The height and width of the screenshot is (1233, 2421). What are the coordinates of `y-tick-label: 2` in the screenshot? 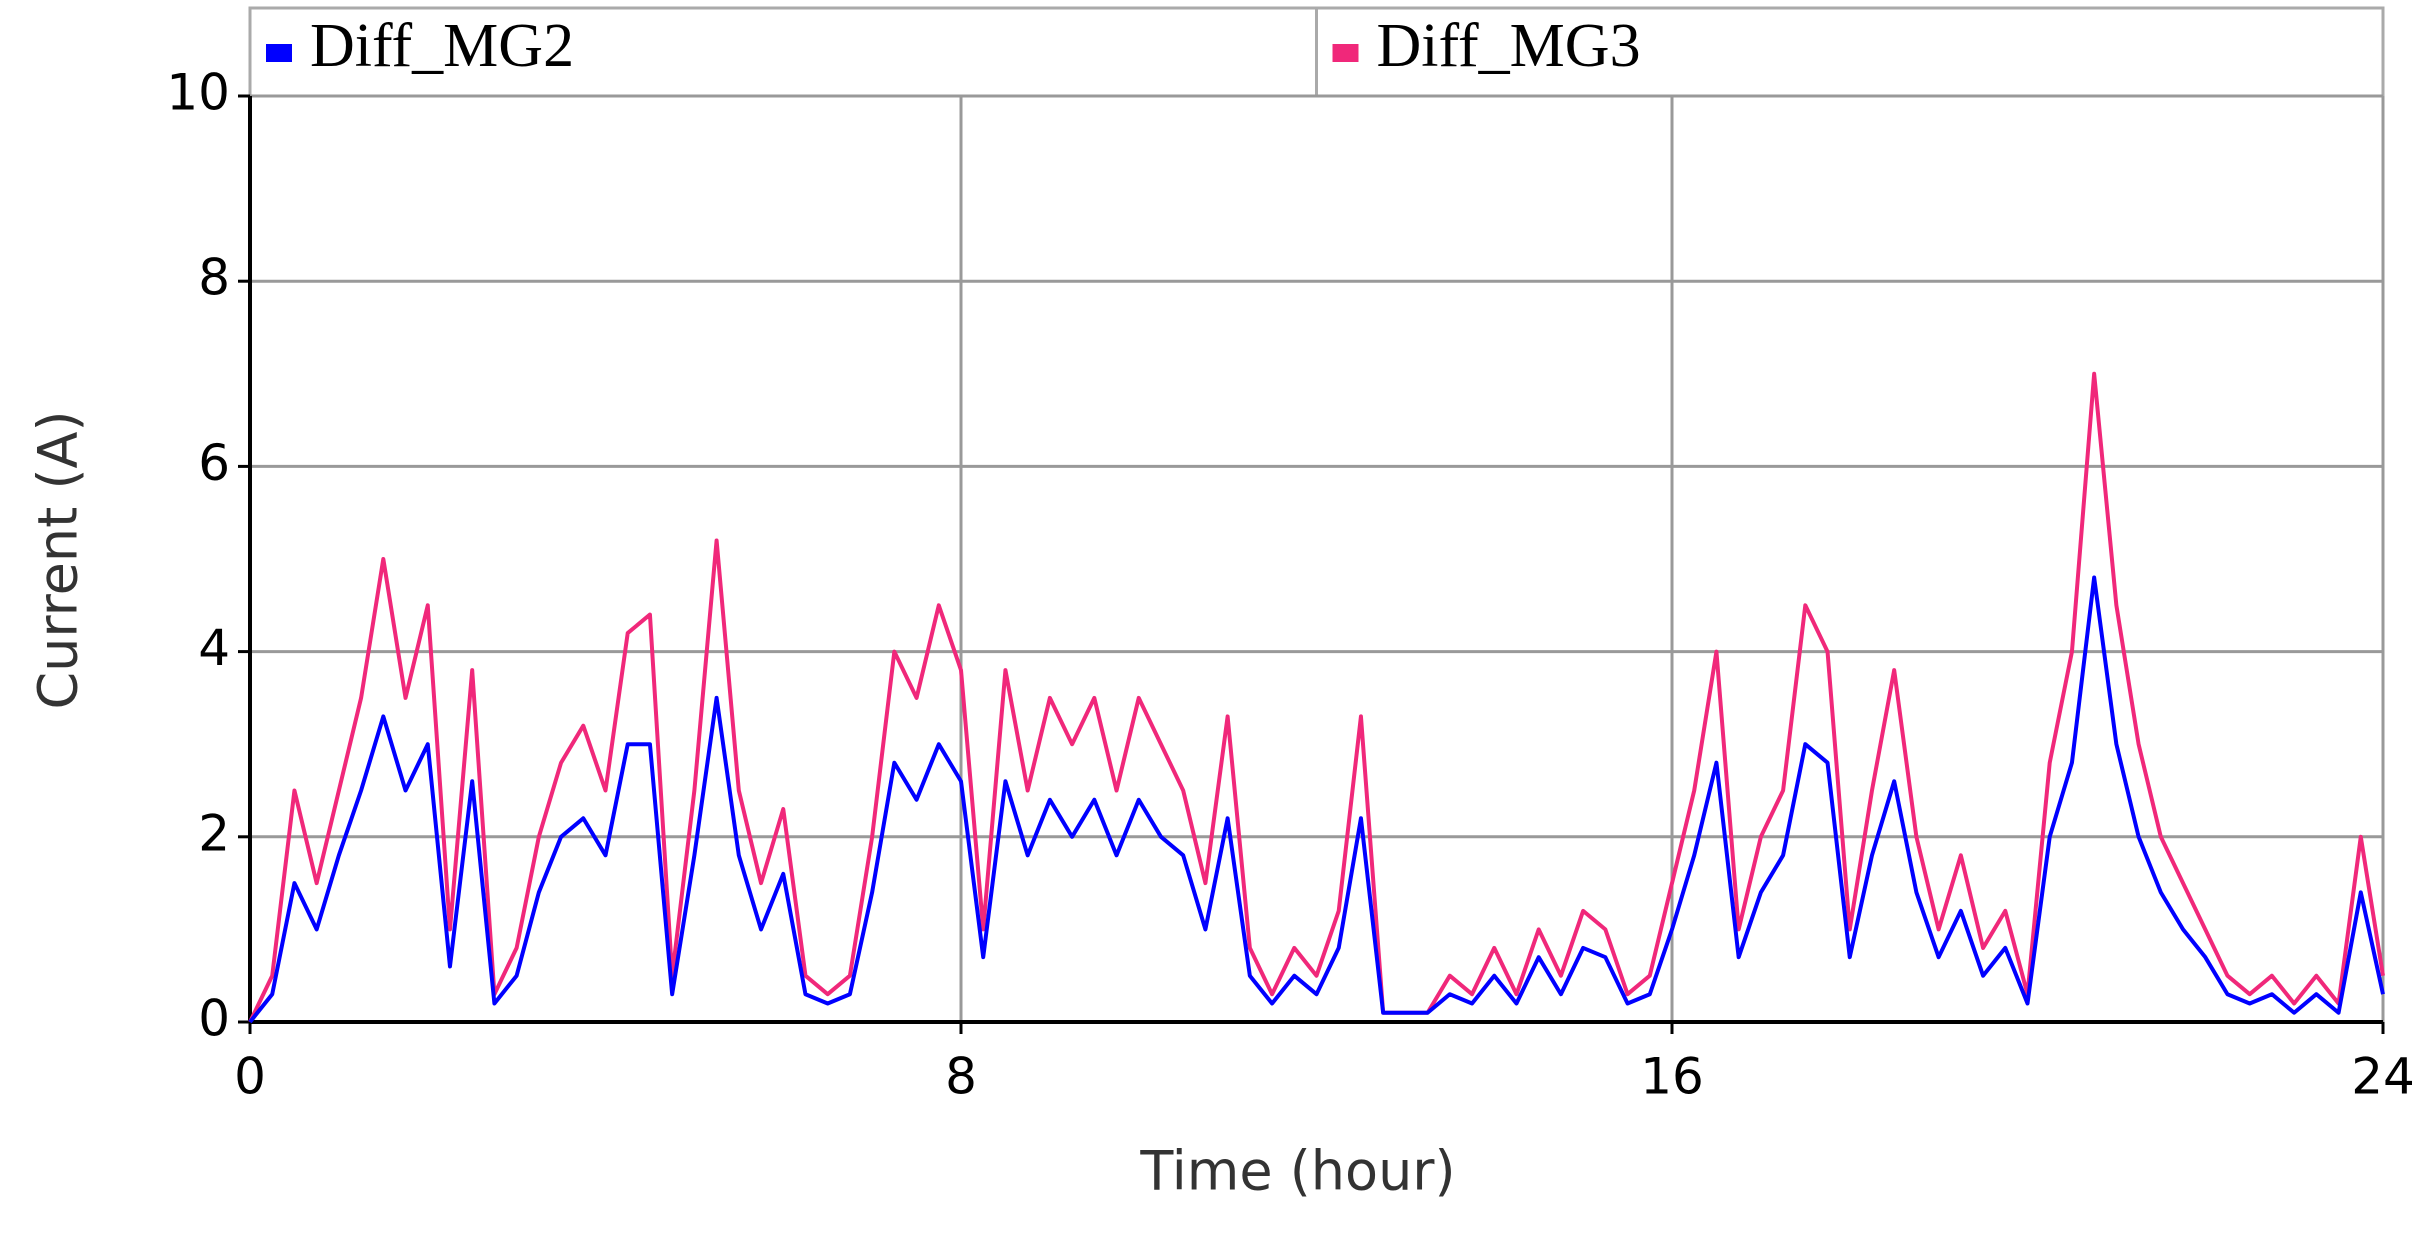 It's located at (214, 833).